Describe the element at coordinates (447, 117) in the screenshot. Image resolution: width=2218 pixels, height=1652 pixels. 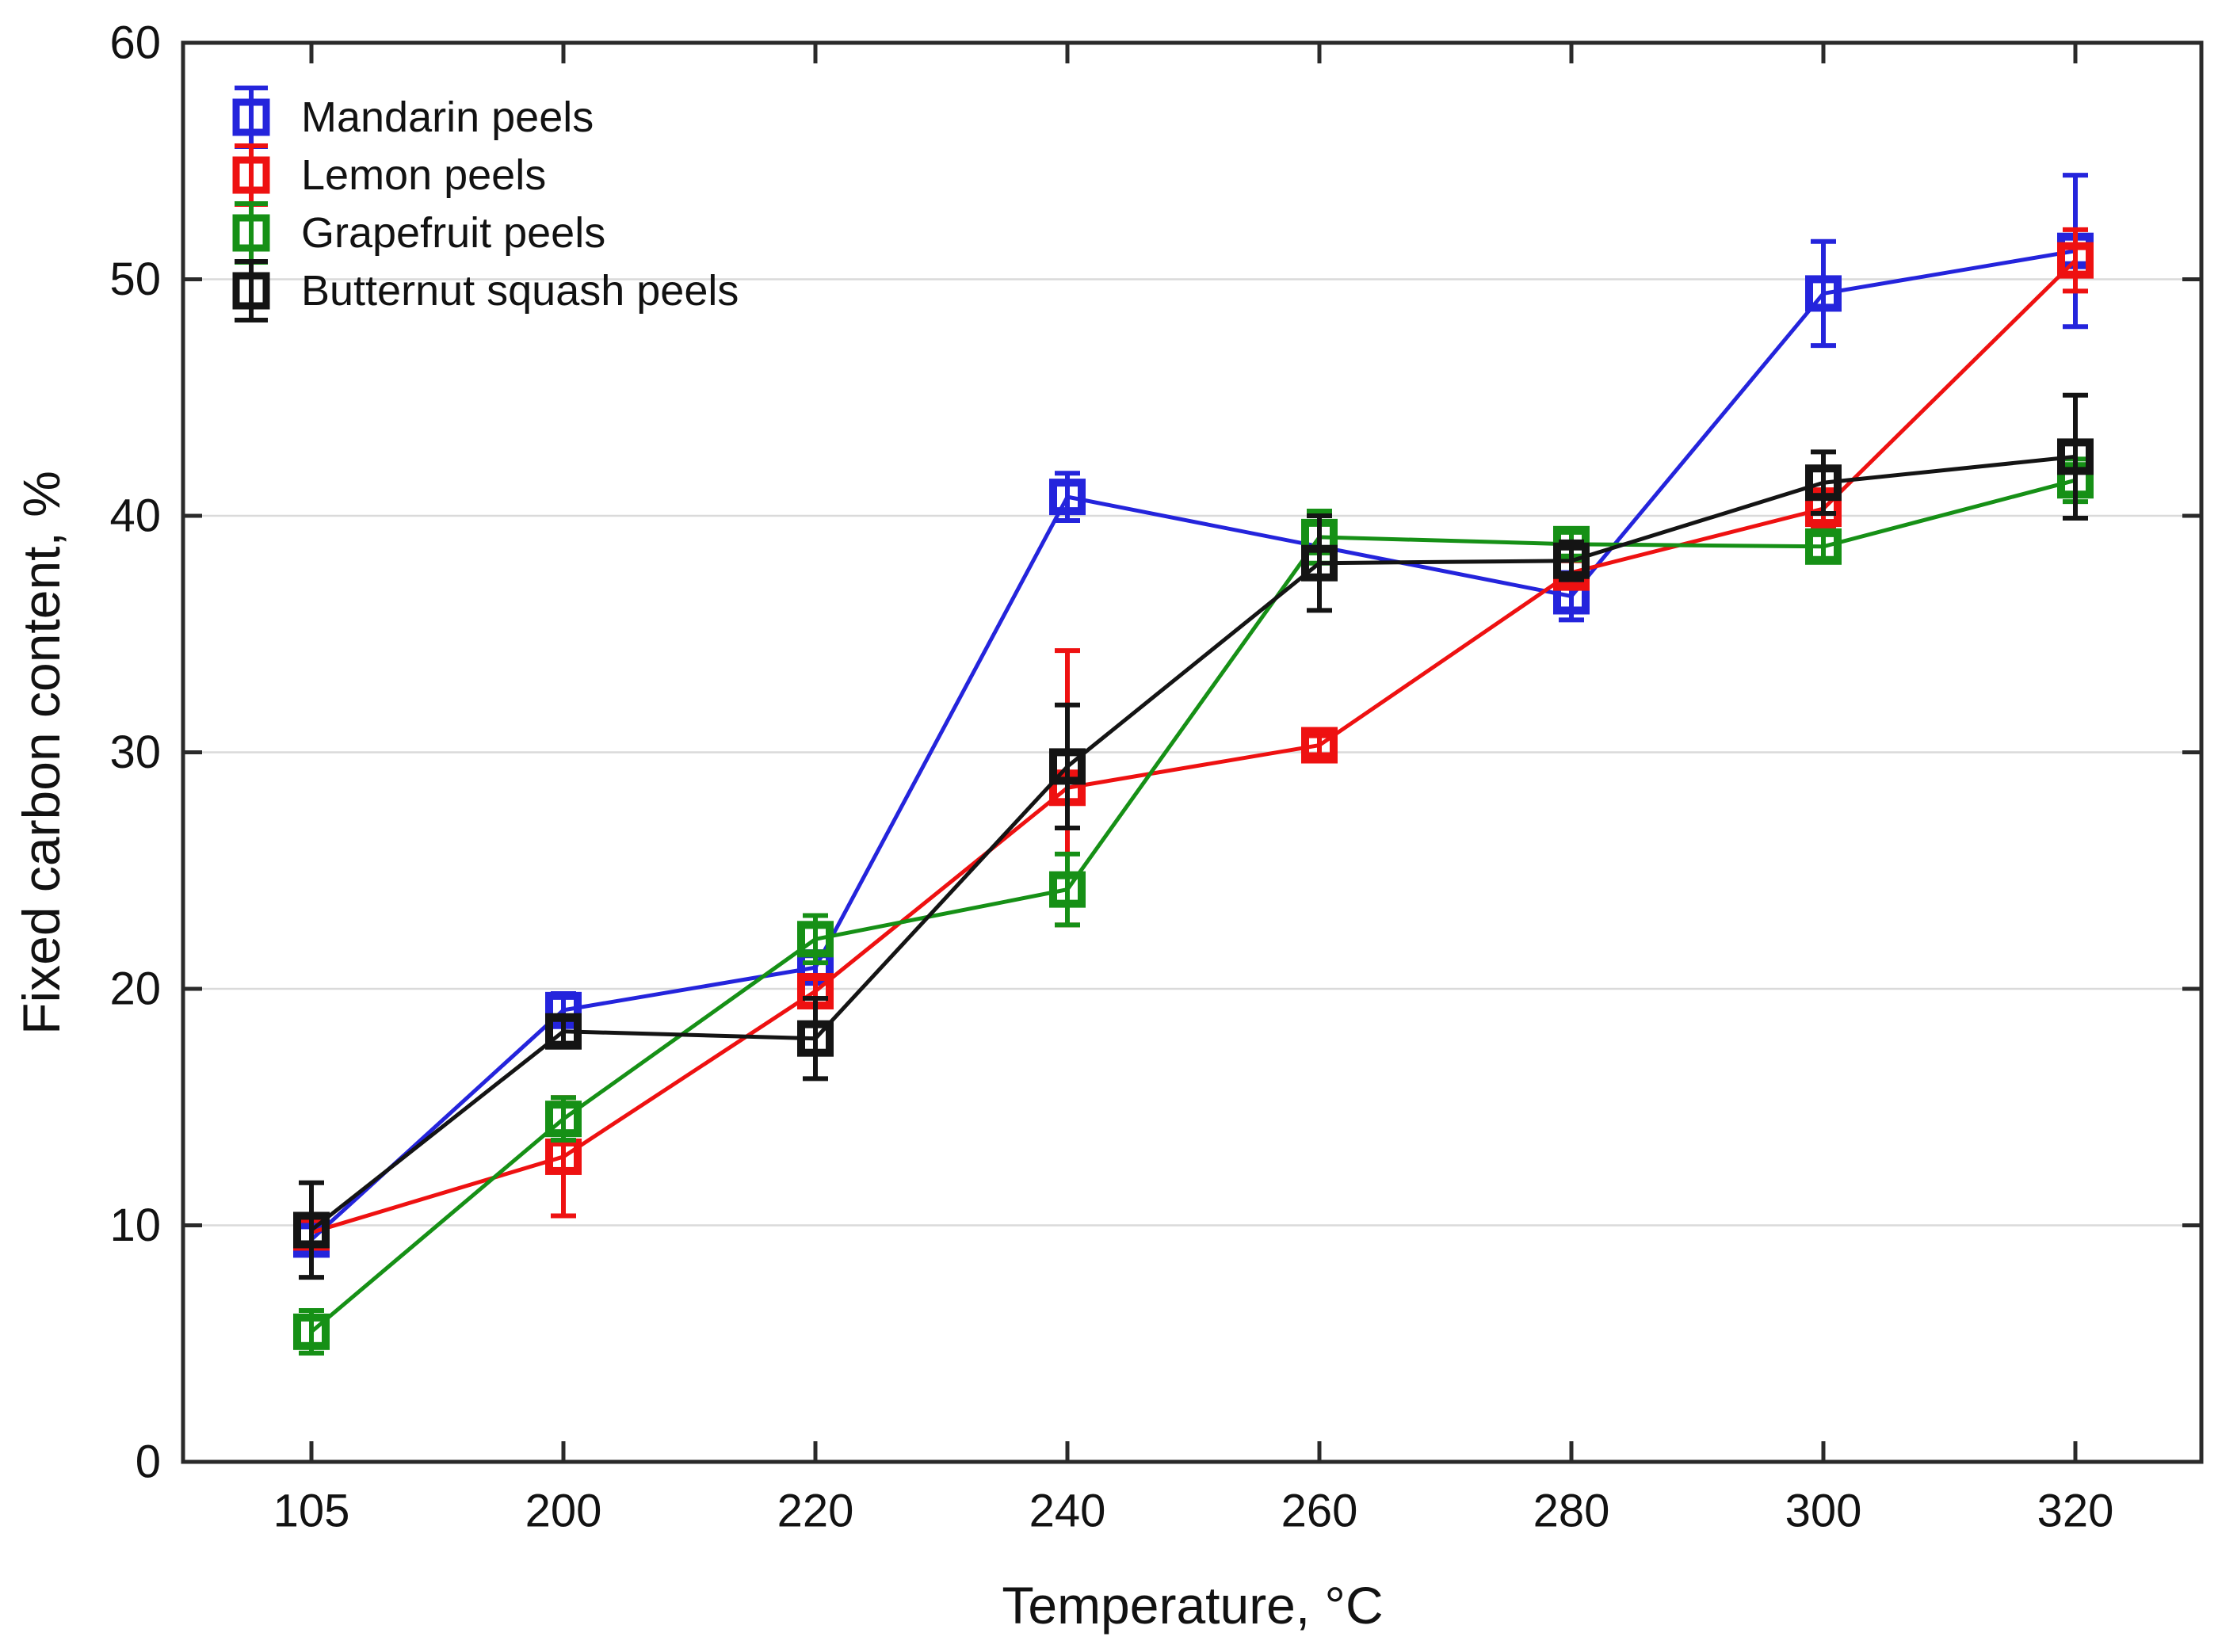
I see `legend-label: Mandarin peels` at that location.